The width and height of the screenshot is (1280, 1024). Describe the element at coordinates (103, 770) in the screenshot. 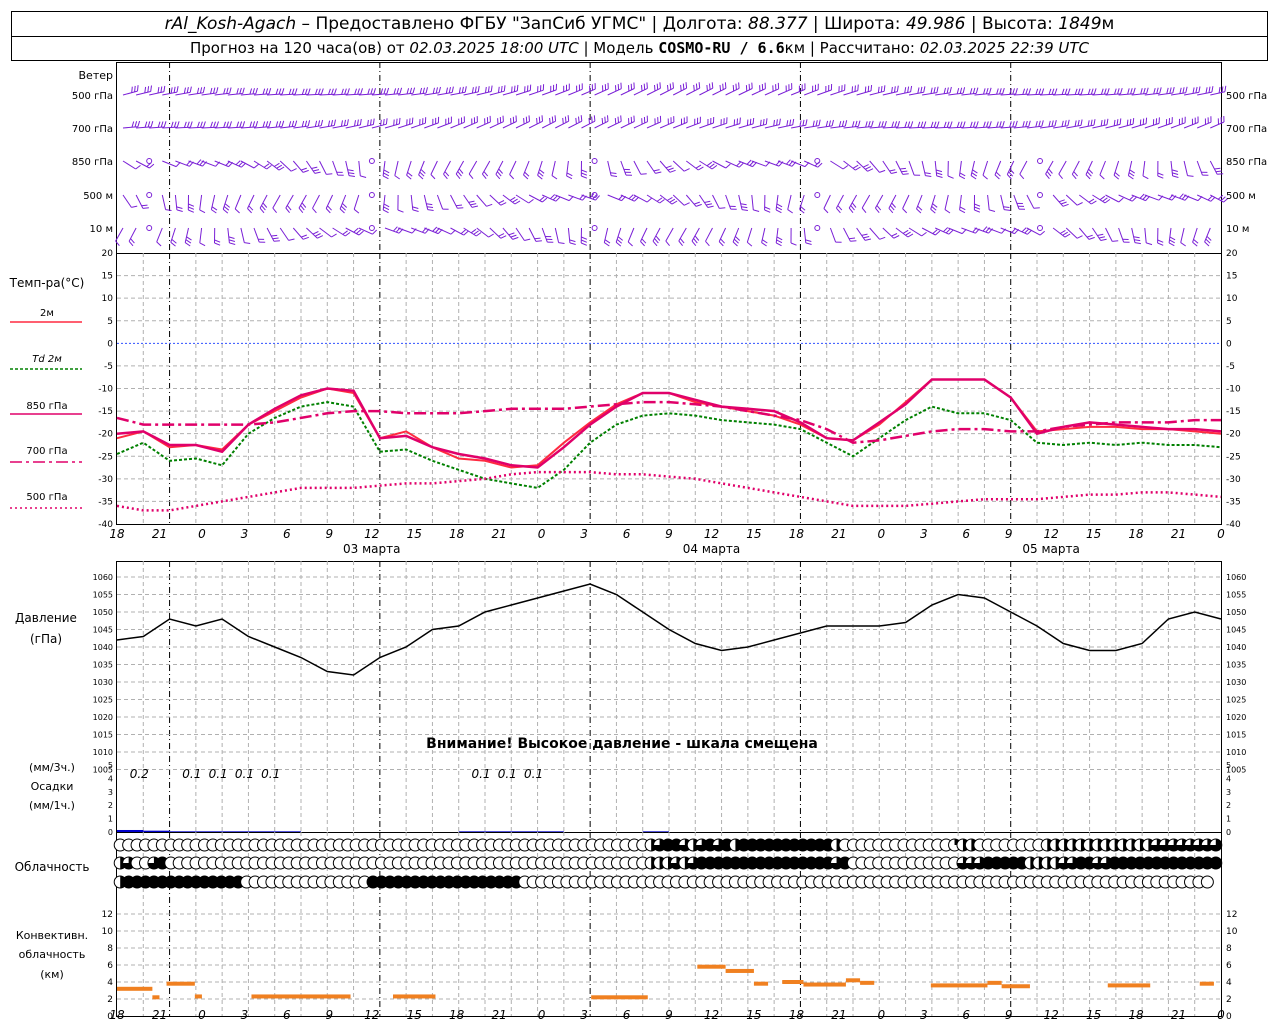

I see `pressure-tick-label: 1005` at that location.